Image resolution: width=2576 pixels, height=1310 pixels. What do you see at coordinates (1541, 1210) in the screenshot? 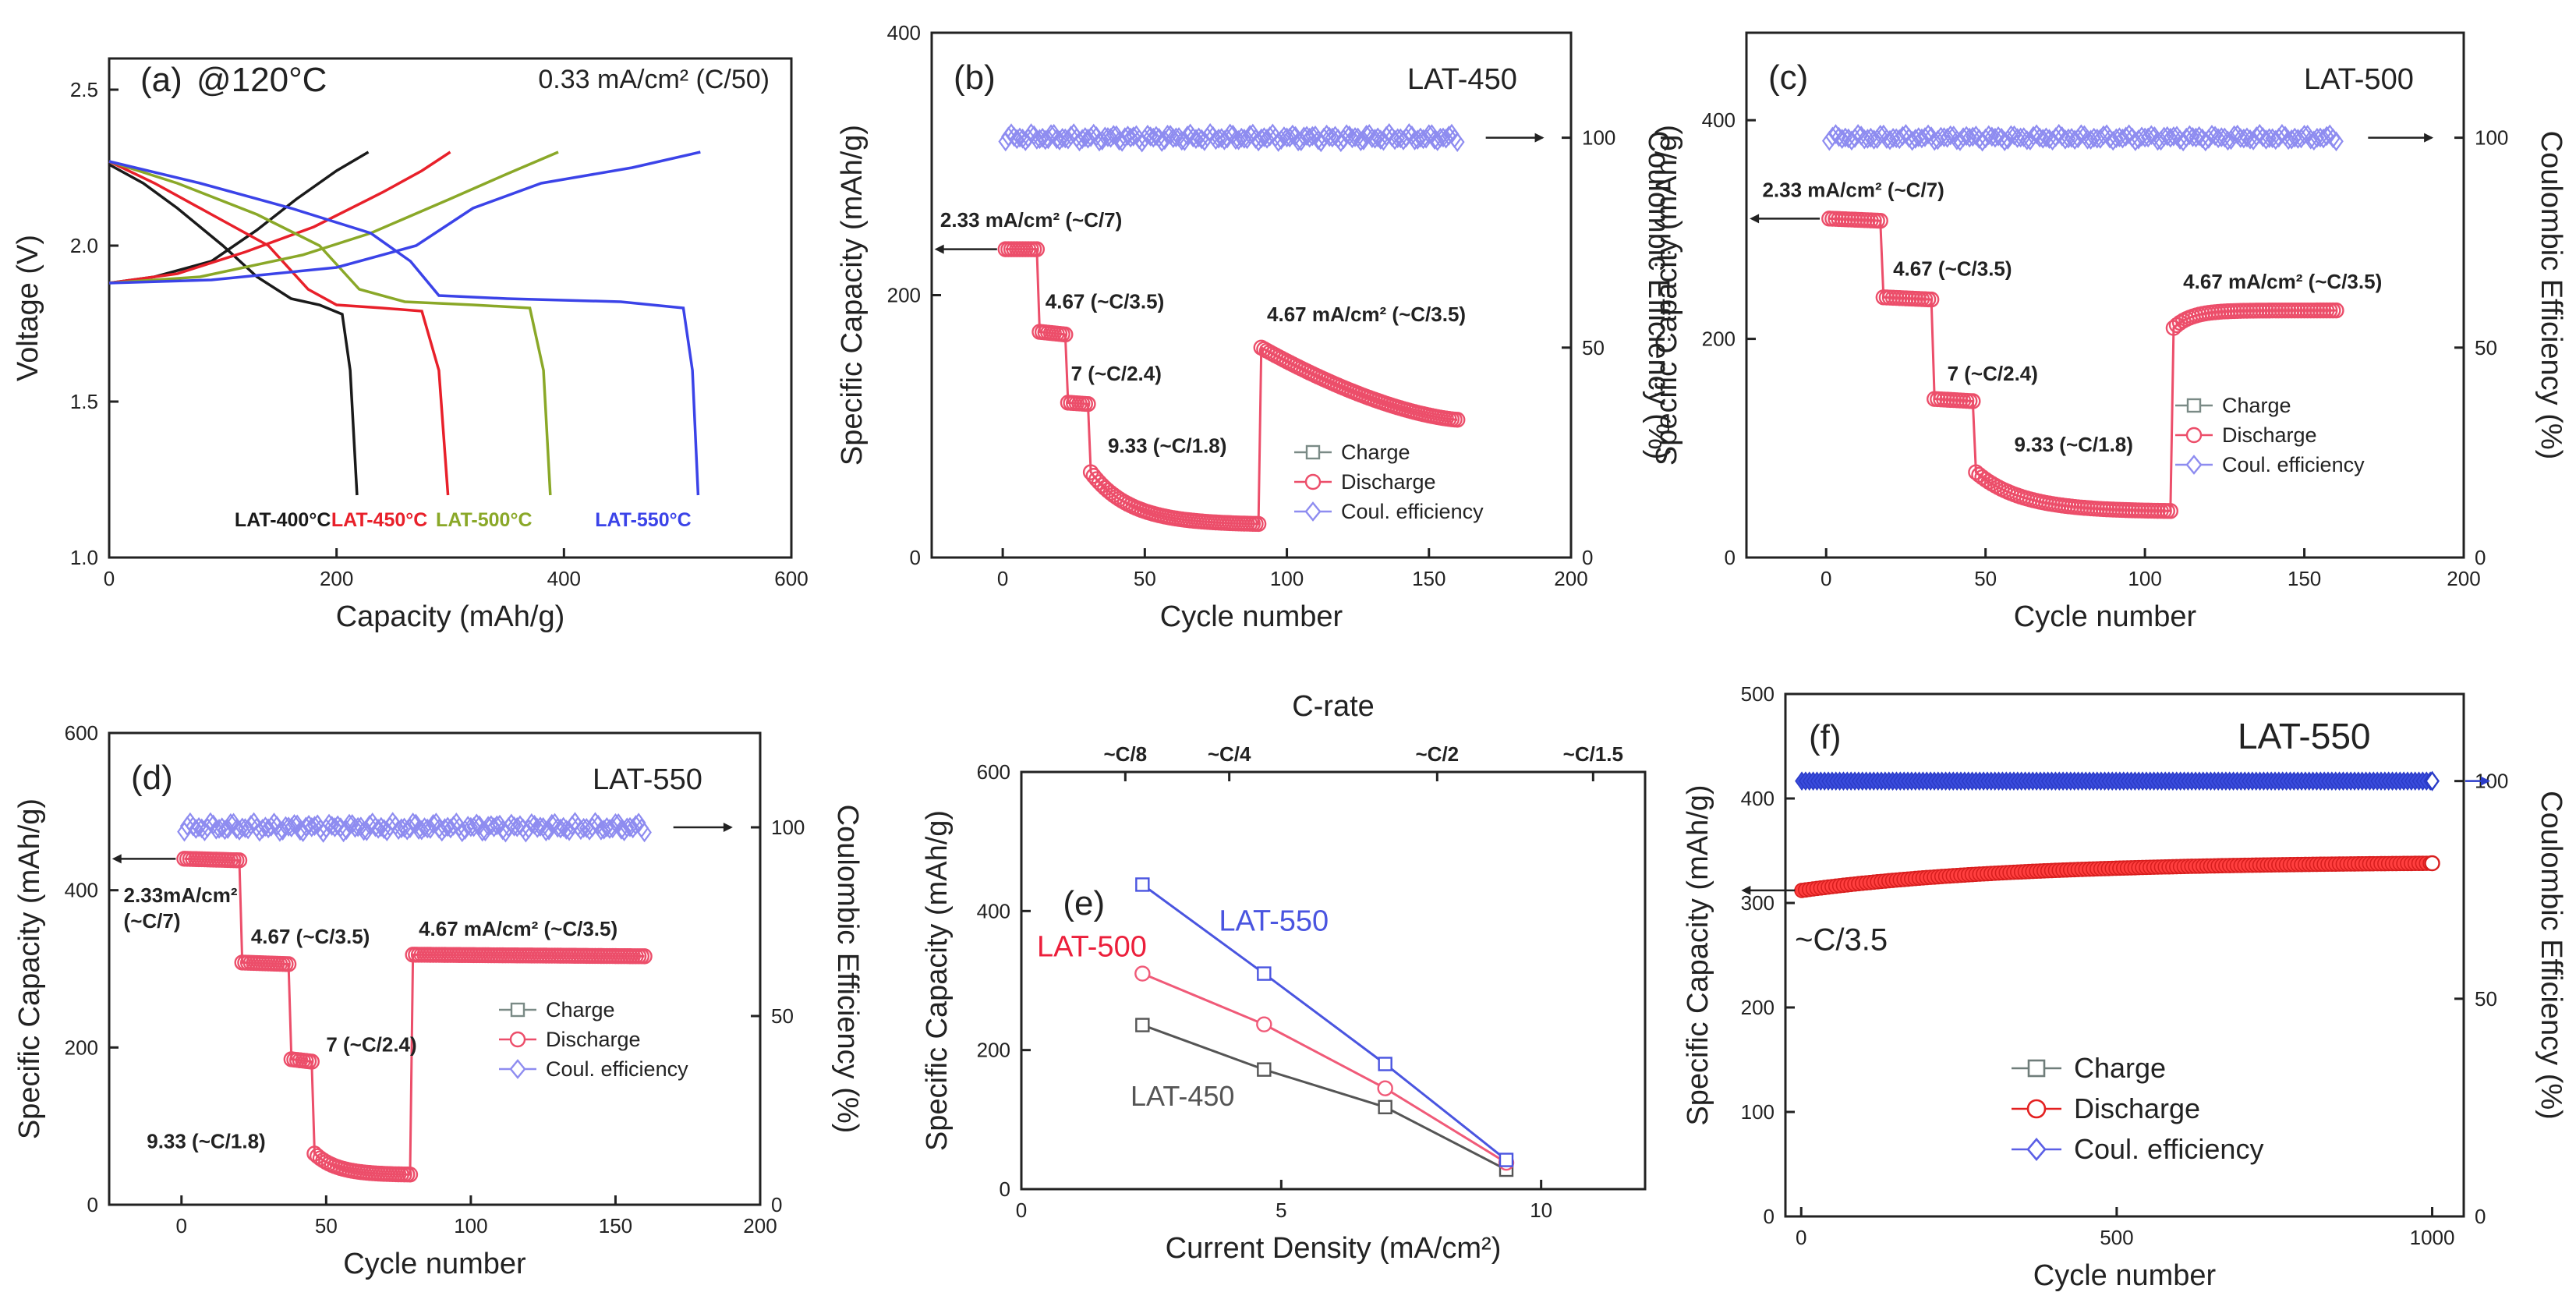
I see `x-tick-label: 10` at bounding box center [1541, 1210].